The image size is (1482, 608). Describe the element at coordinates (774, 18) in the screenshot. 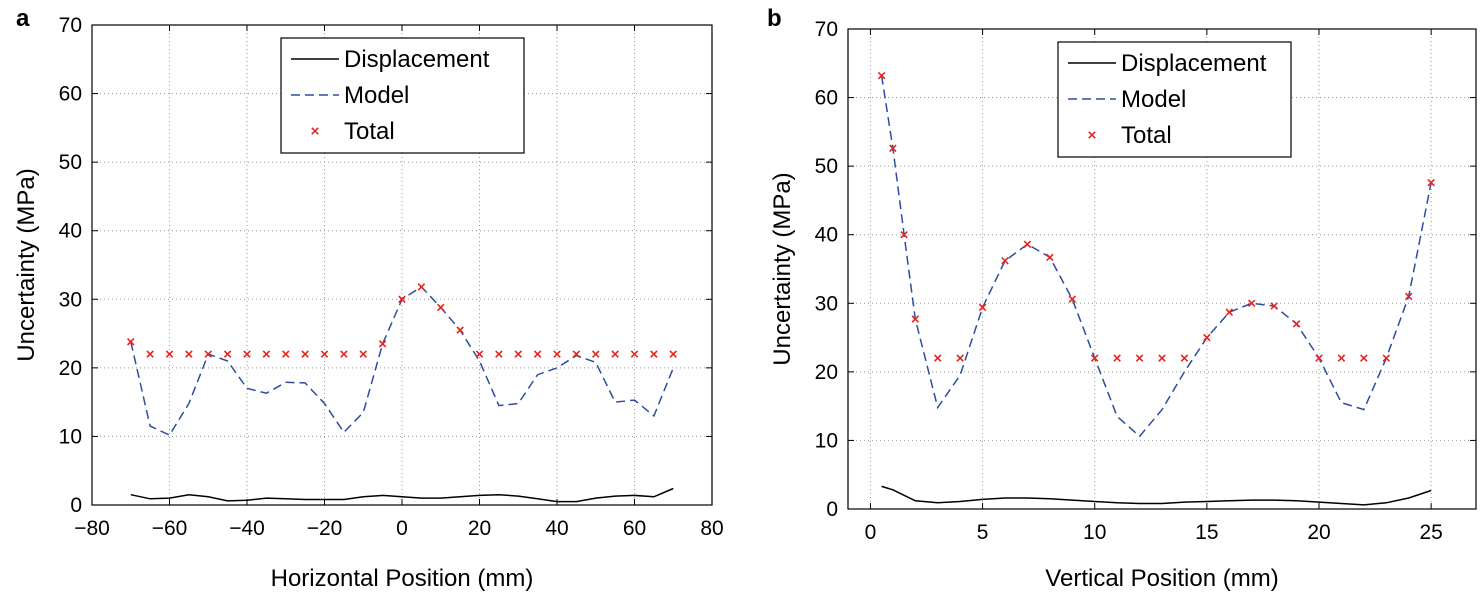

I see `panel-label: b` at that location.